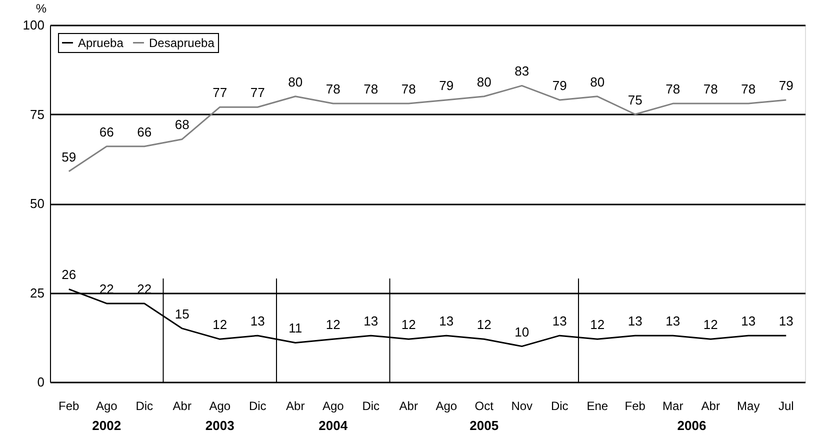  Describe the element at coordinates (219, 425) in the screenshot. I see `text: 2003` at that location.